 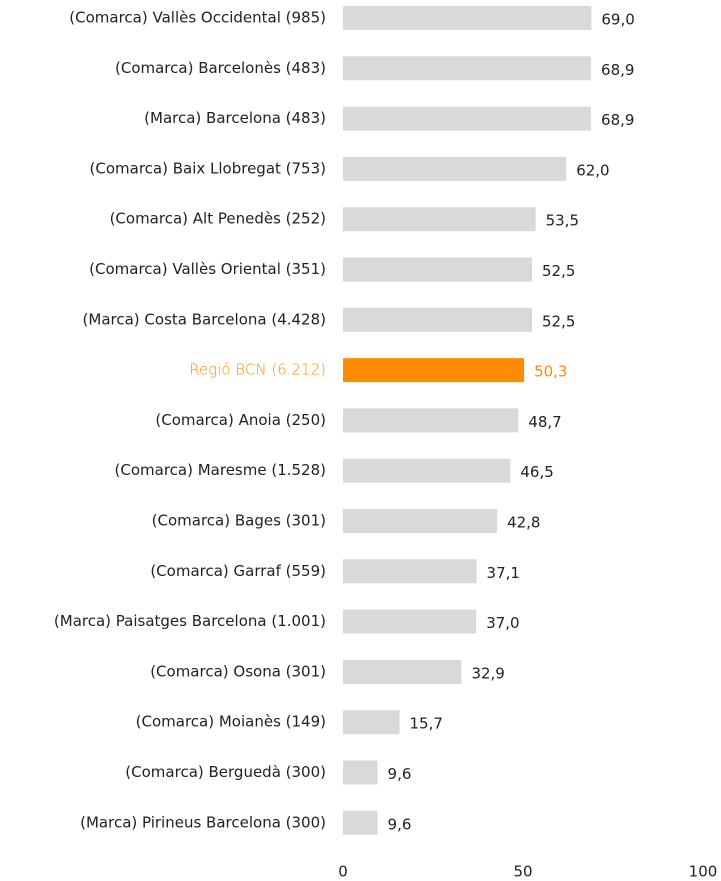 I want to click on category-label: (Comarca) Garraf (559), so click(x=238, y=571).